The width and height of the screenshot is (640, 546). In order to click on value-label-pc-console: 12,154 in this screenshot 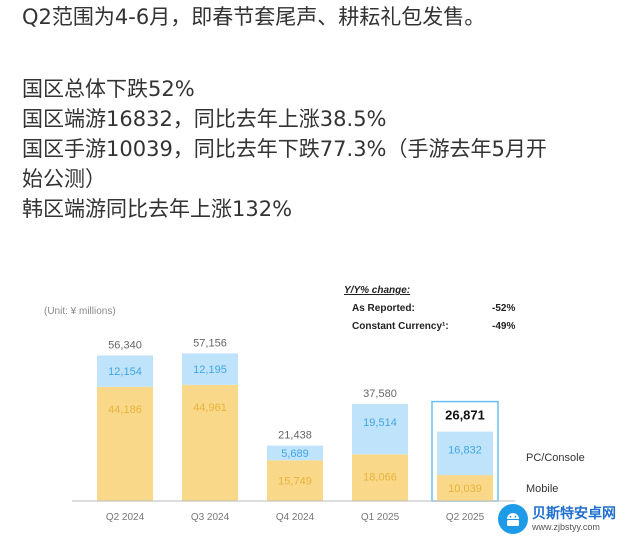, I will do `click(125, 372)`.